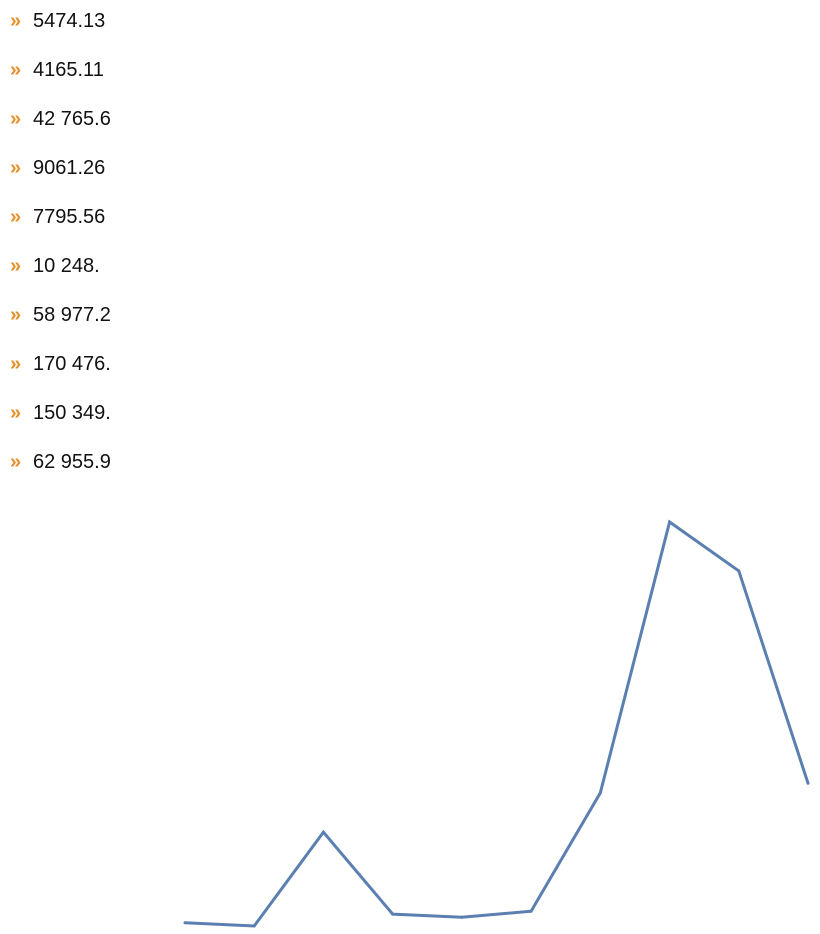 Image resolution: width=820 pixels, height=934 pixels. I want to click on list-item: » 5474.13, so click(60, 22).